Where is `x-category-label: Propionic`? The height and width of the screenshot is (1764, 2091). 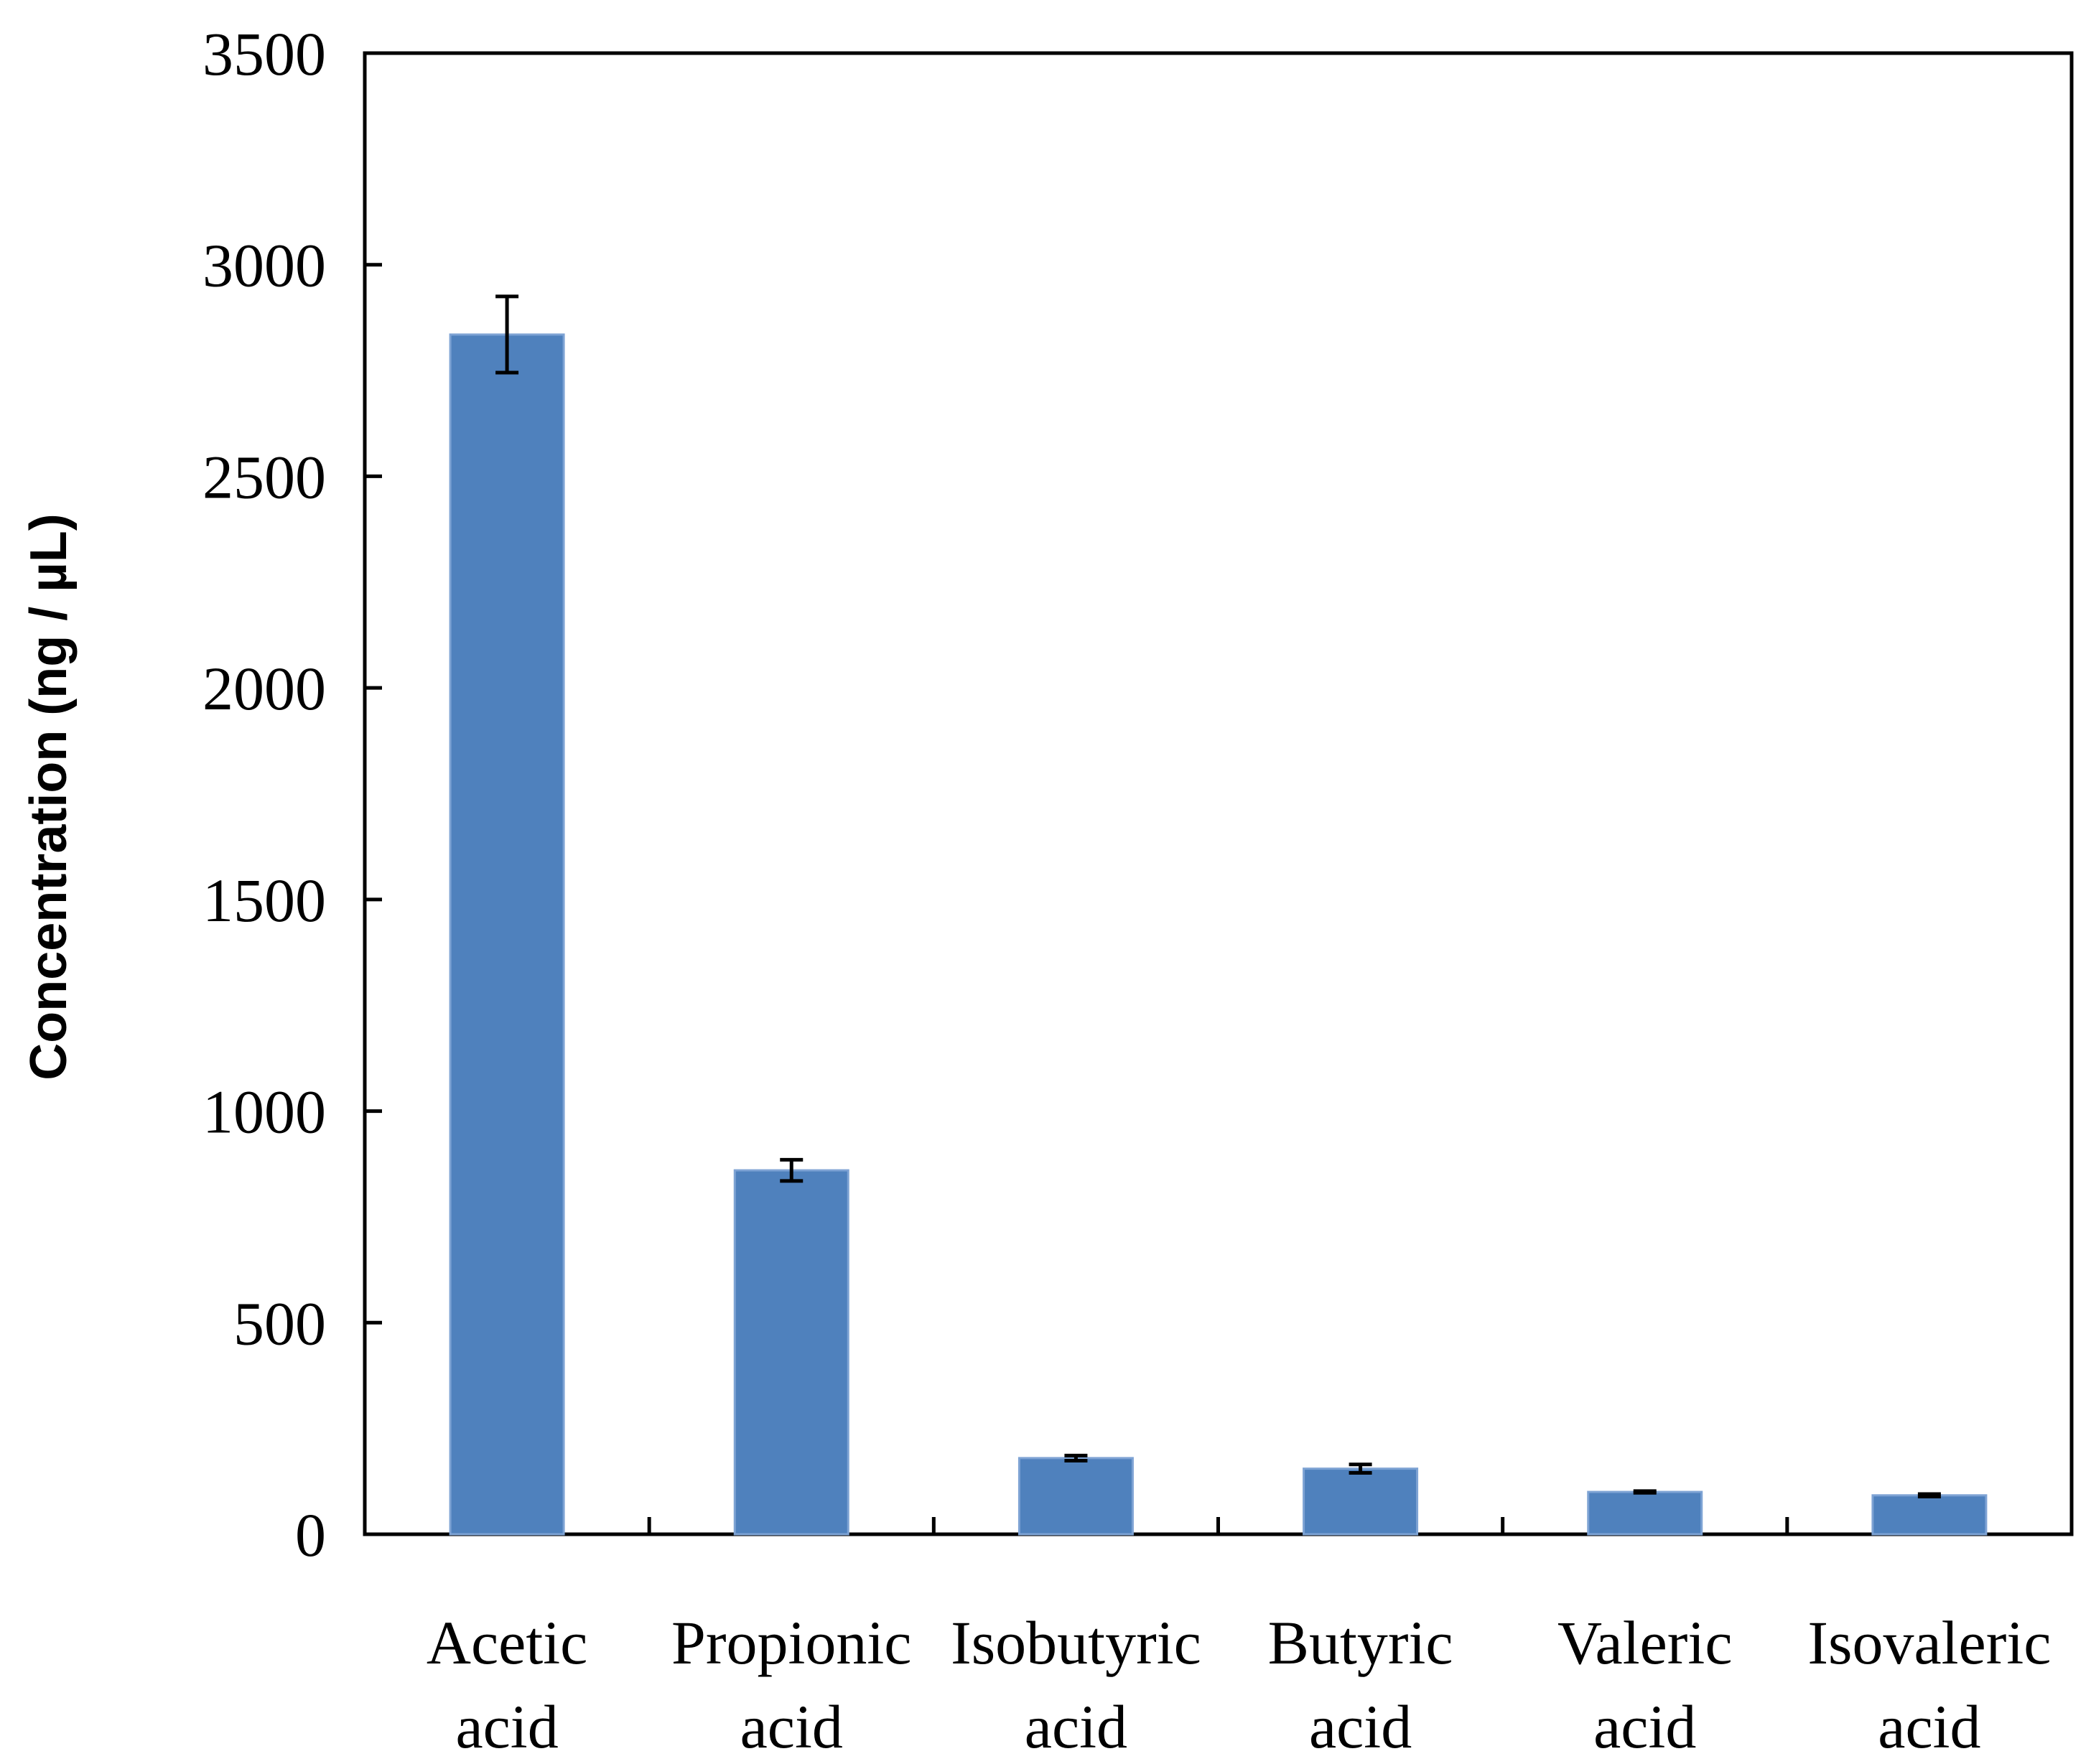 x-category-label: Propionic is located at coordinates (791, 1642).